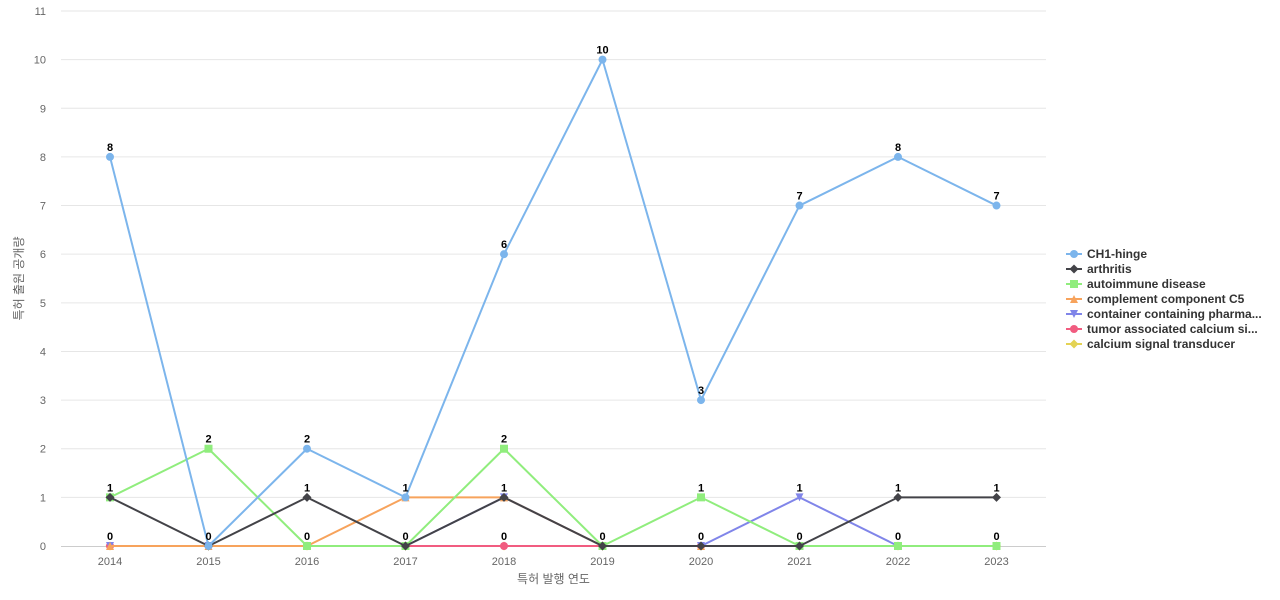 The image size is (1280, 600). I want to click on y-tick-label: 3, so click(43, 401).